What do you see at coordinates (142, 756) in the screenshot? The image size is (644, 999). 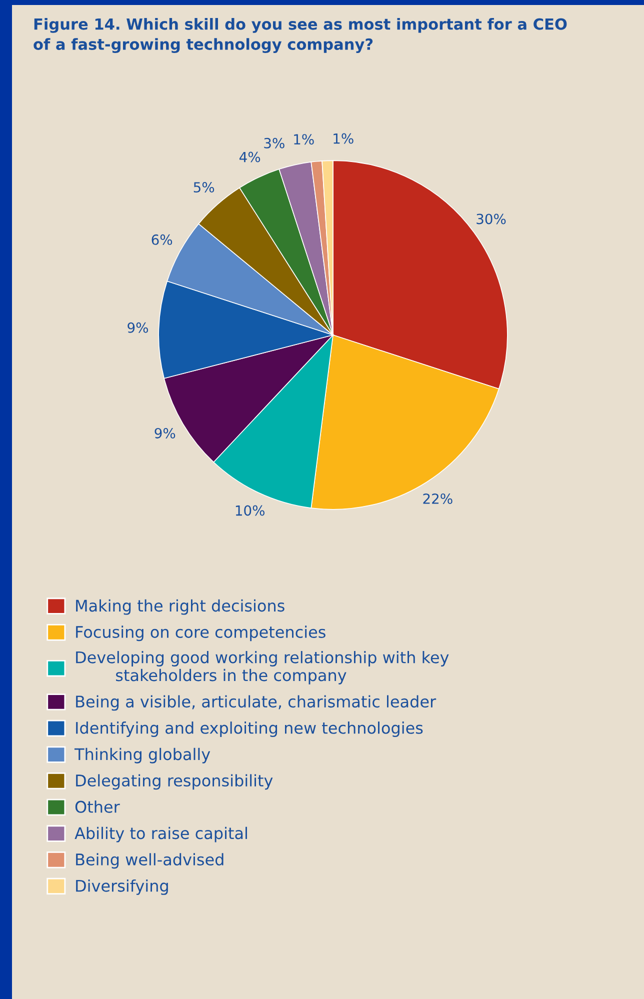 I see `legend-label: Thinking globally` at bounding box center [142, 756].